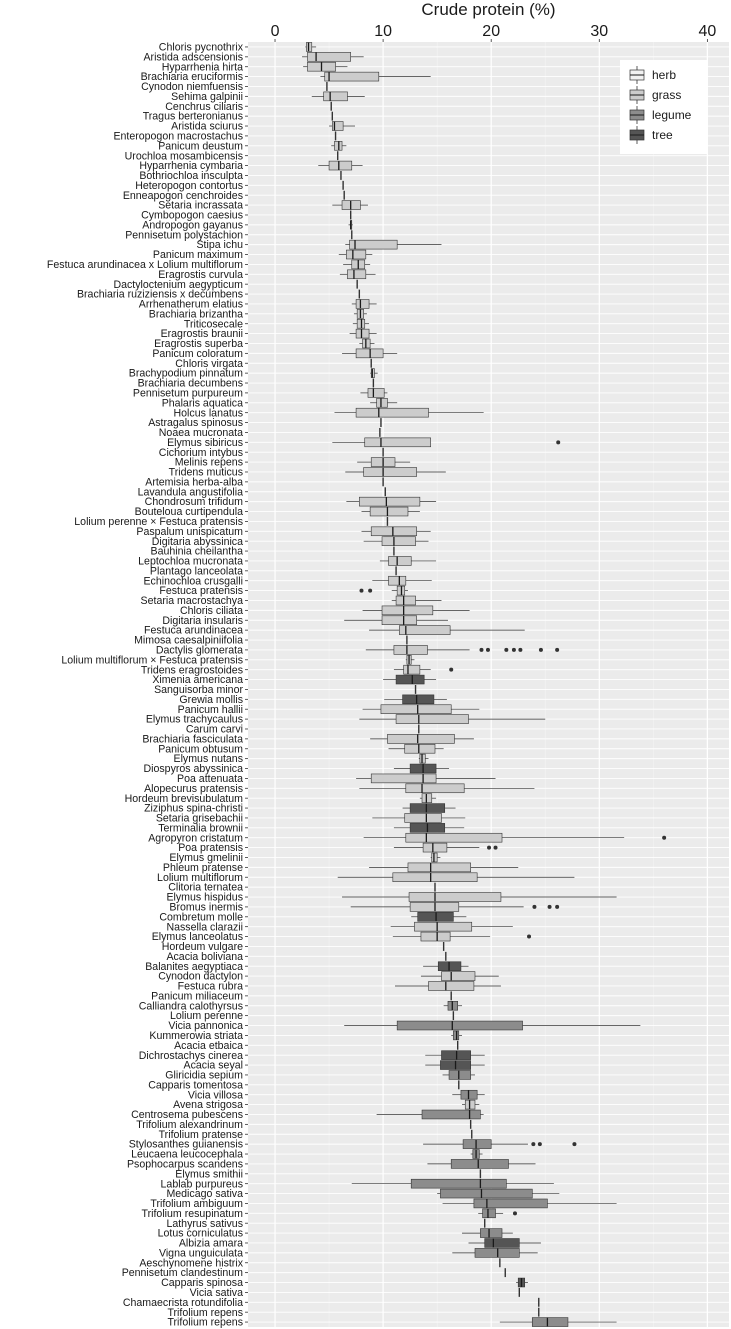 The height and width of the screenshot is (1329, 731). What do you see at coordinates (196, 1204) in the screenshot?
I see `category-label: Trifolium ambiguum` at bounding box center [196, 1204].